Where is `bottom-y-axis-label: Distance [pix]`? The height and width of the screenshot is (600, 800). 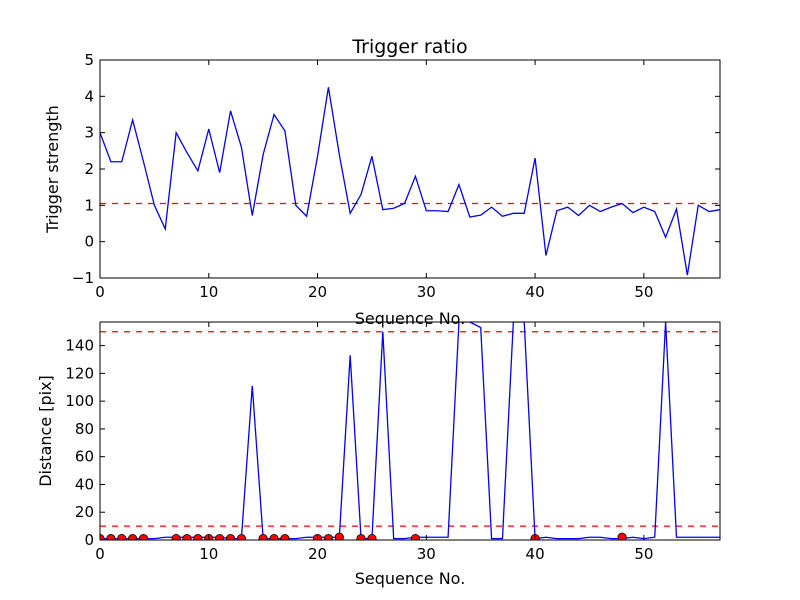 bottom-y-axis-label: Distance [pix] is located at coordinates (45, 431).